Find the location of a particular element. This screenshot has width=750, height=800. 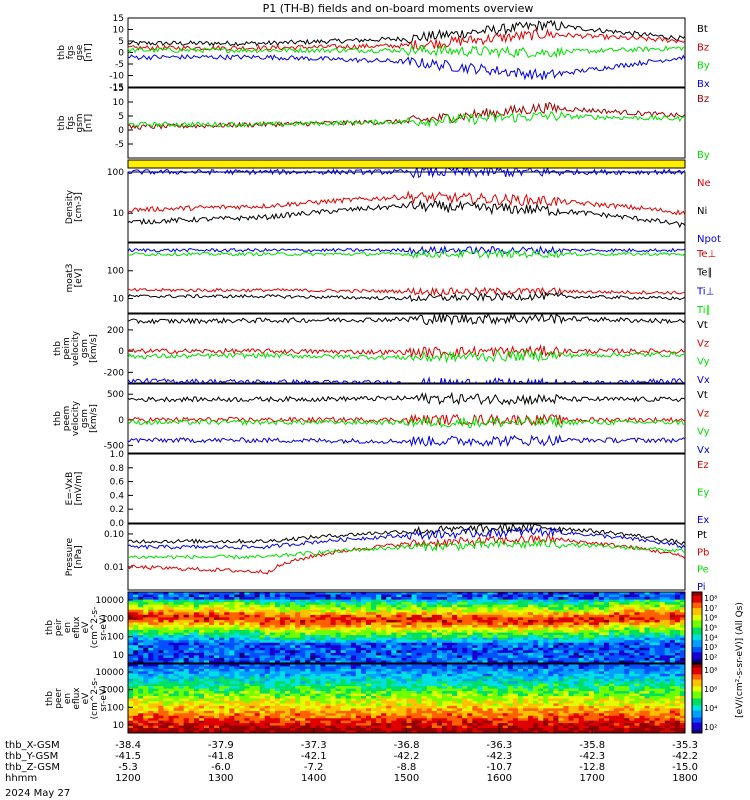

series-line-Pb is located at coordinates (406, 554).